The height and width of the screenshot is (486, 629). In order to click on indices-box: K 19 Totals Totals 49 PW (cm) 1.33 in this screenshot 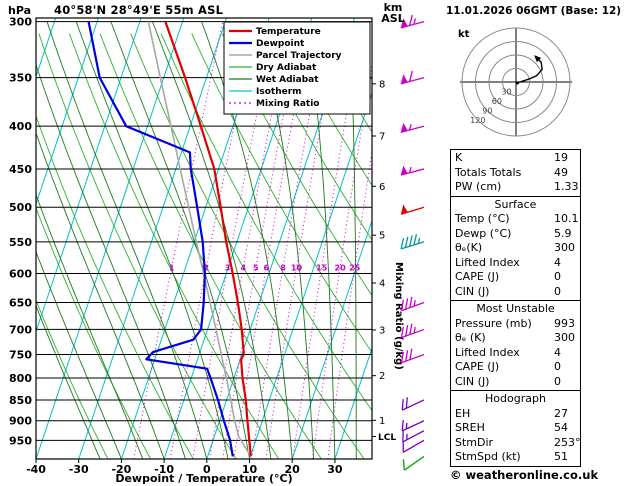, I will do `click(515, 173)`.